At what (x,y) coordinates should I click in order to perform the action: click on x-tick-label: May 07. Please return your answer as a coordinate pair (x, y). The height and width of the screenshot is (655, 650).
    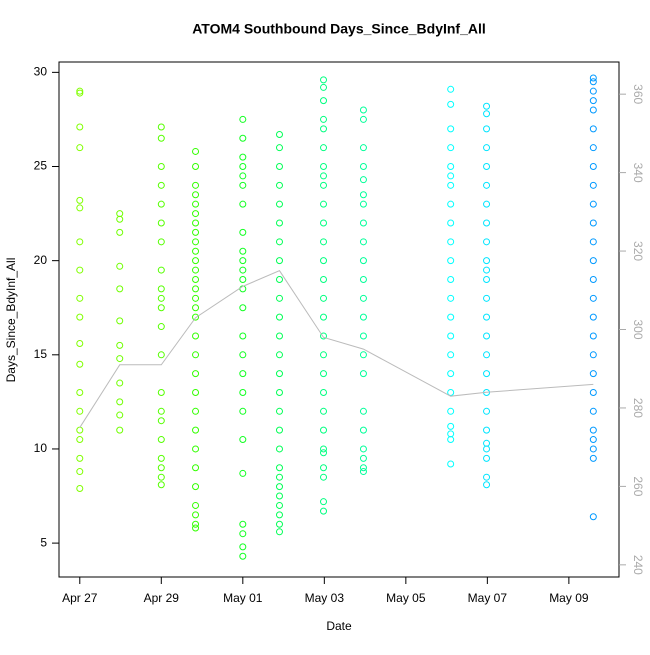
    Looking at the image, I should click on (488, 598).